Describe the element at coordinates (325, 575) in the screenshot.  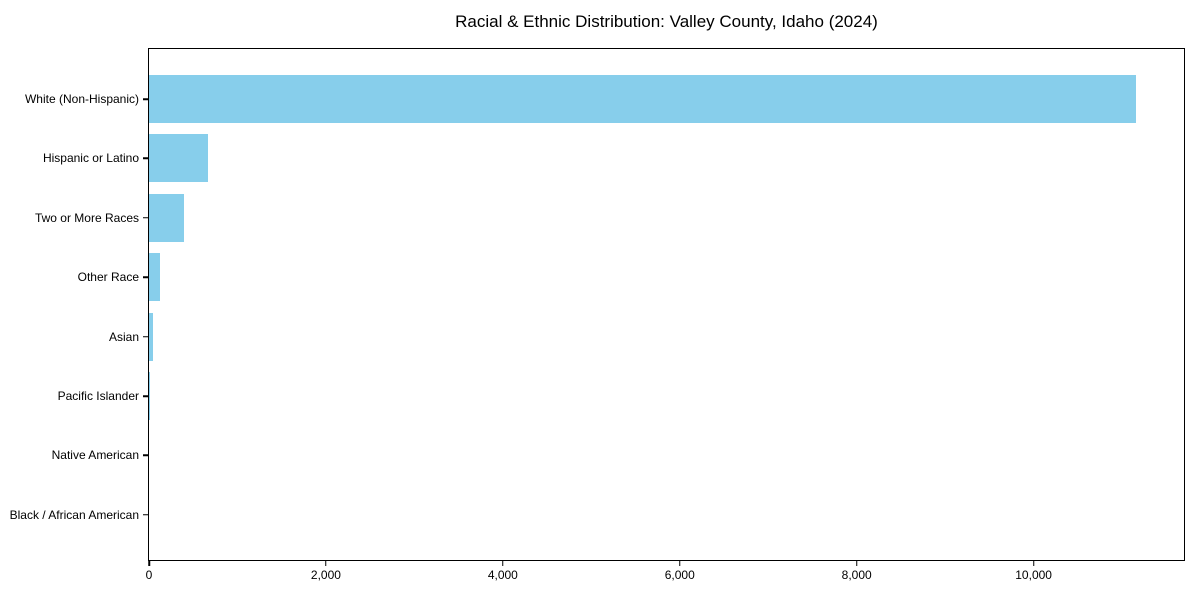
I see `x-axis-tick-label: 2,000` at that location.